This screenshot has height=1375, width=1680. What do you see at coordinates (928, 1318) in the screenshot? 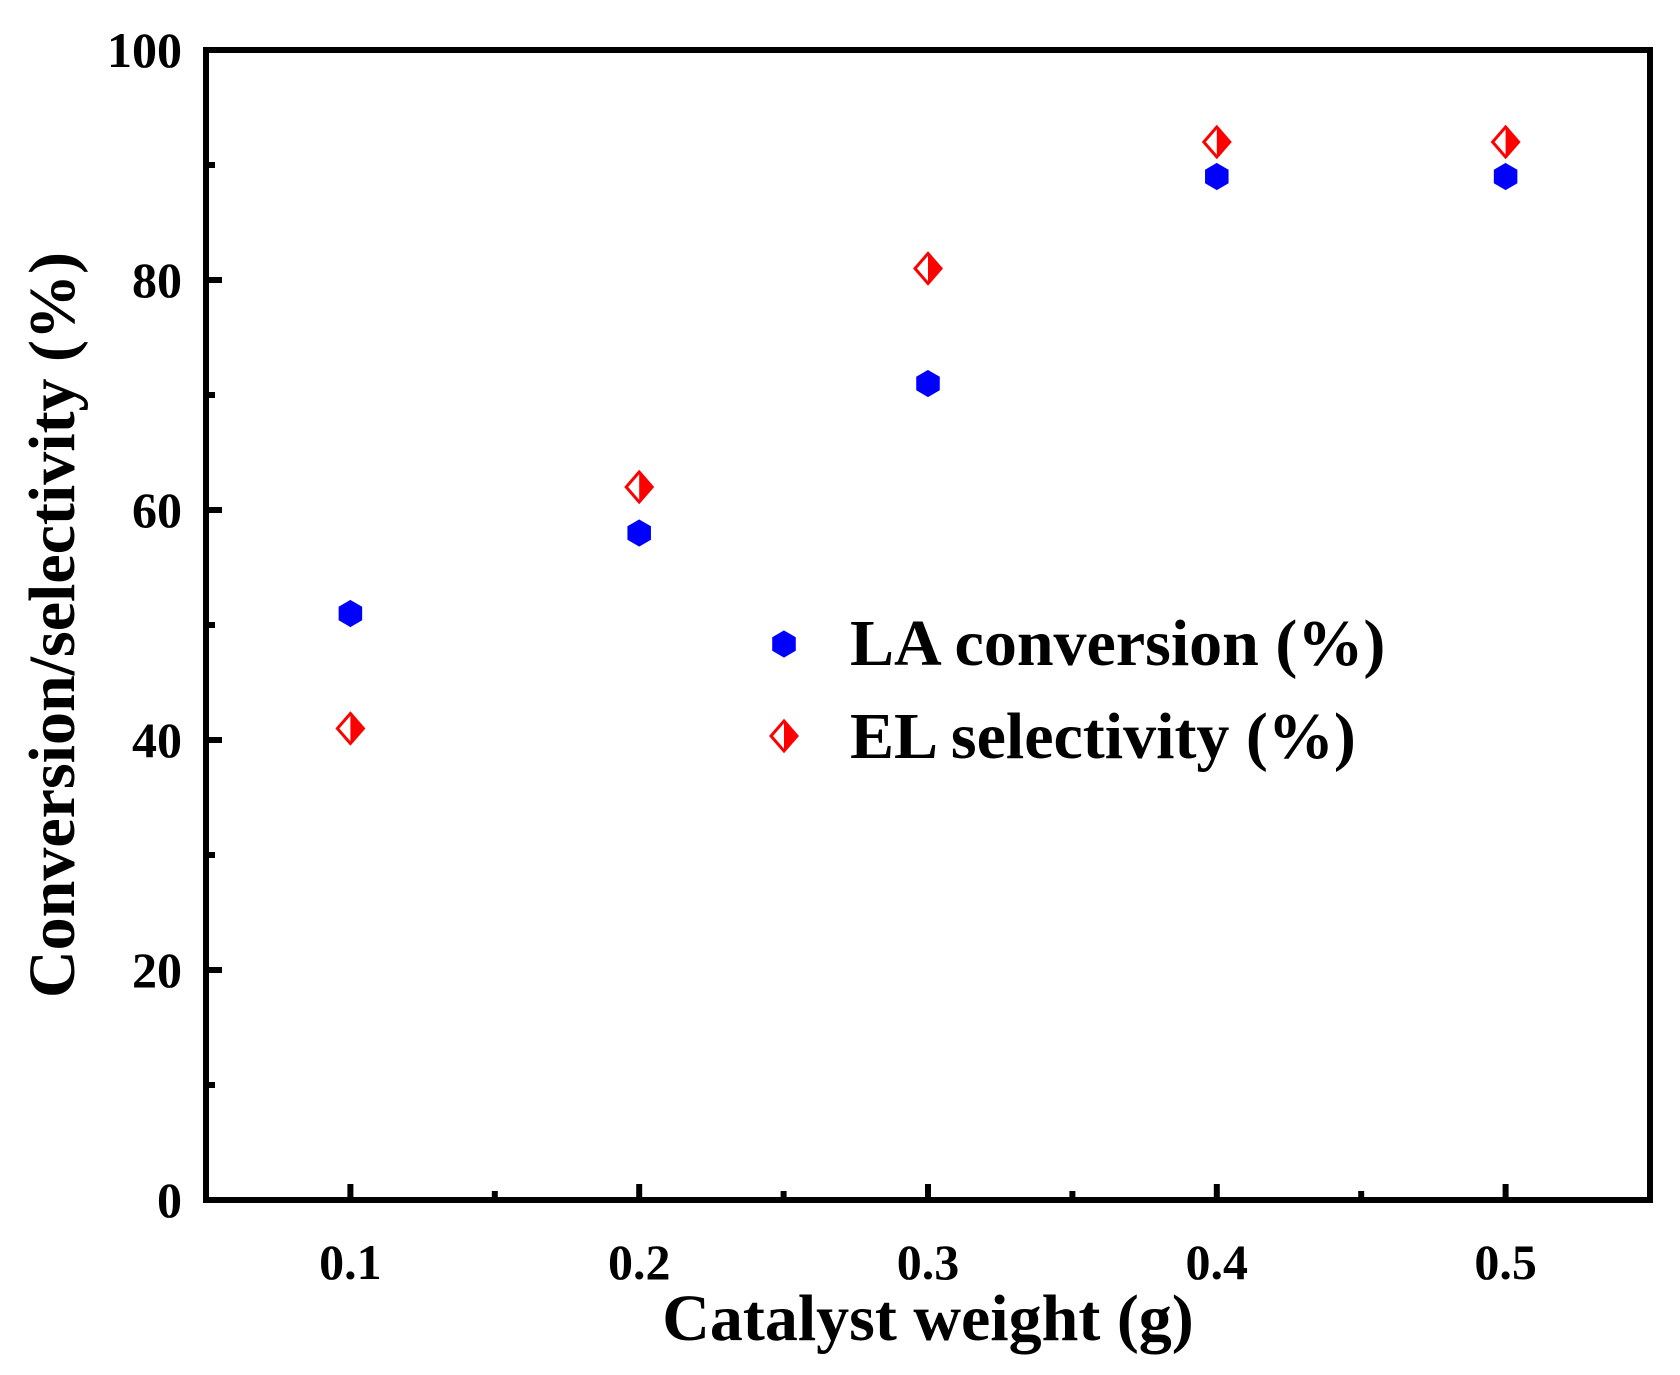
I see `x-axis-title: Catalyst weight (g)` at bounding box center [928, 1318].